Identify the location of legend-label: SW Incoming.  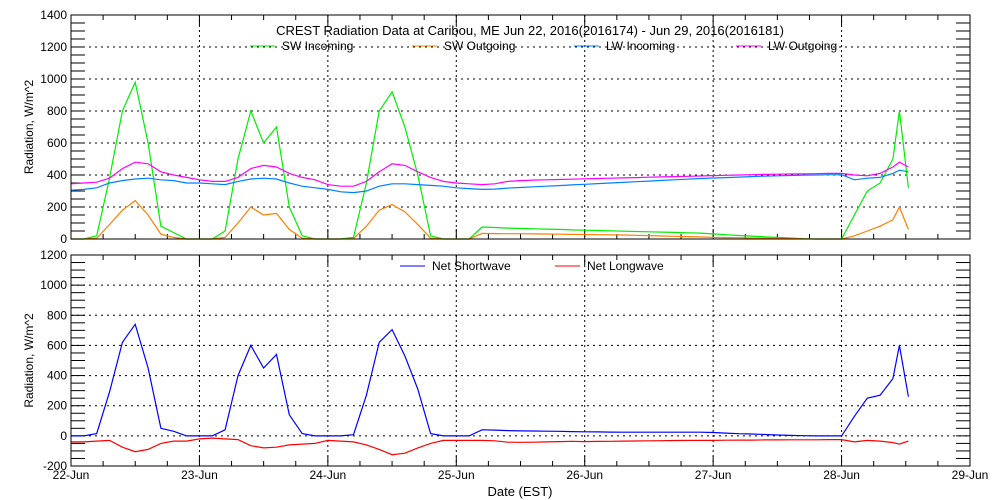
(317, 46).